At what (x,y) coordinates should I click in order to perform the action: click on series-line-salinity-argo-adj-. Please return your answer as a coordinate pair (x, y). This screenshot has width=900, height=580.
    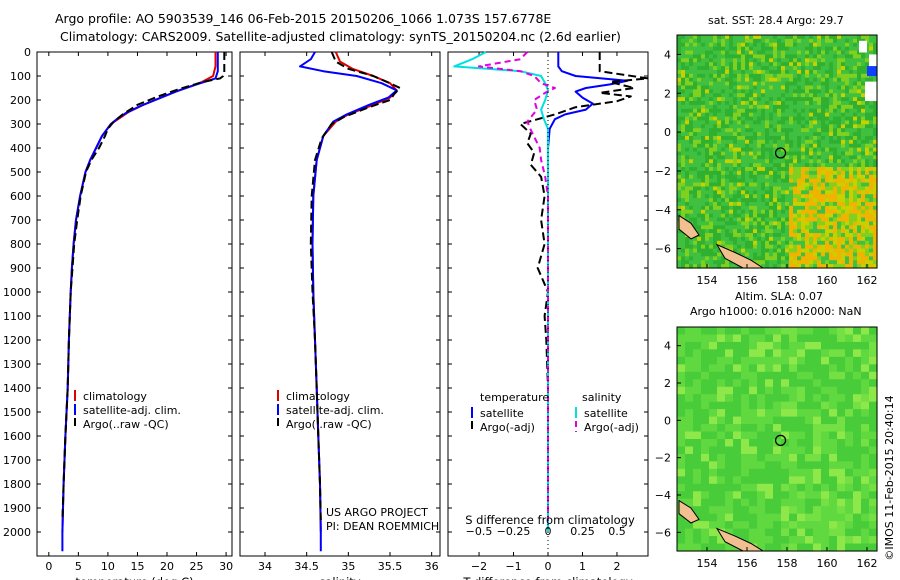
    Looking at the image, I should click on (517, 285).